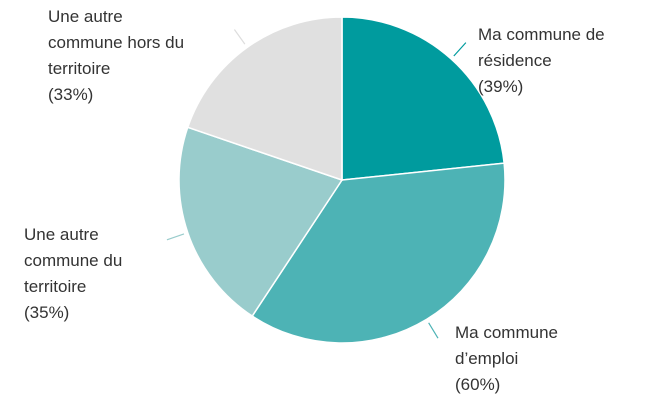 This screenshot has width=648, height=402. Describe the element at coordinates (541, 47) in the screenshot. I see `category-label: Ma commune de résidence` at that location.